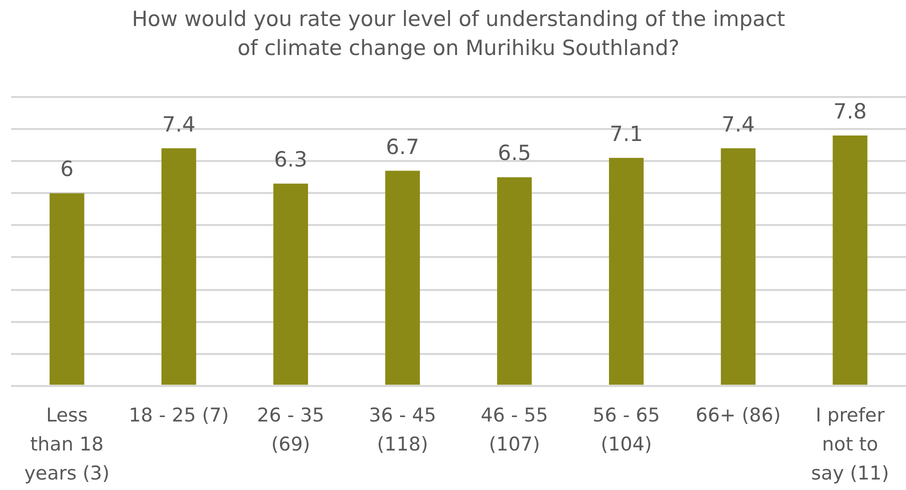 The width and height of the screenshot is (906, 490). Describe the element at coordinates (738, 415) in the screenshot. I see `x-tick-label: 66+ (86)` at that location.